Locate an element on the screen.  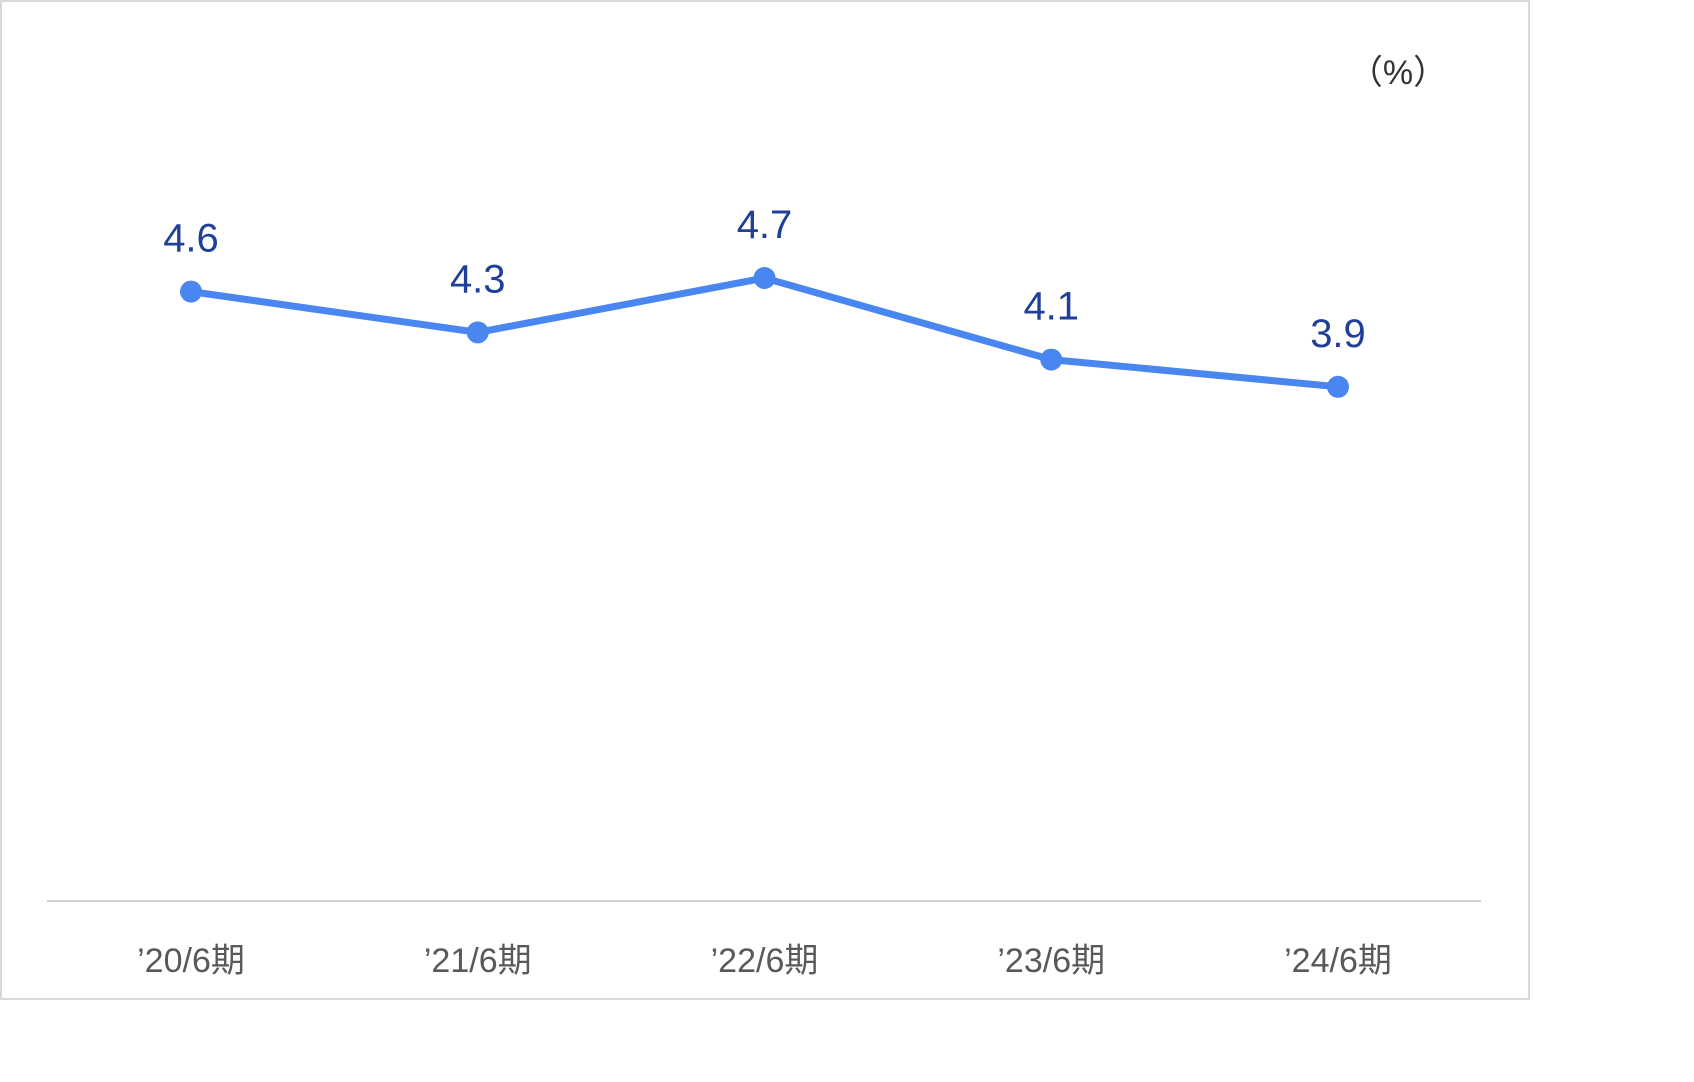
labels-layer: 4.6 4.3 4.7 4.1 3.9 is located at coordinates (764, 279).